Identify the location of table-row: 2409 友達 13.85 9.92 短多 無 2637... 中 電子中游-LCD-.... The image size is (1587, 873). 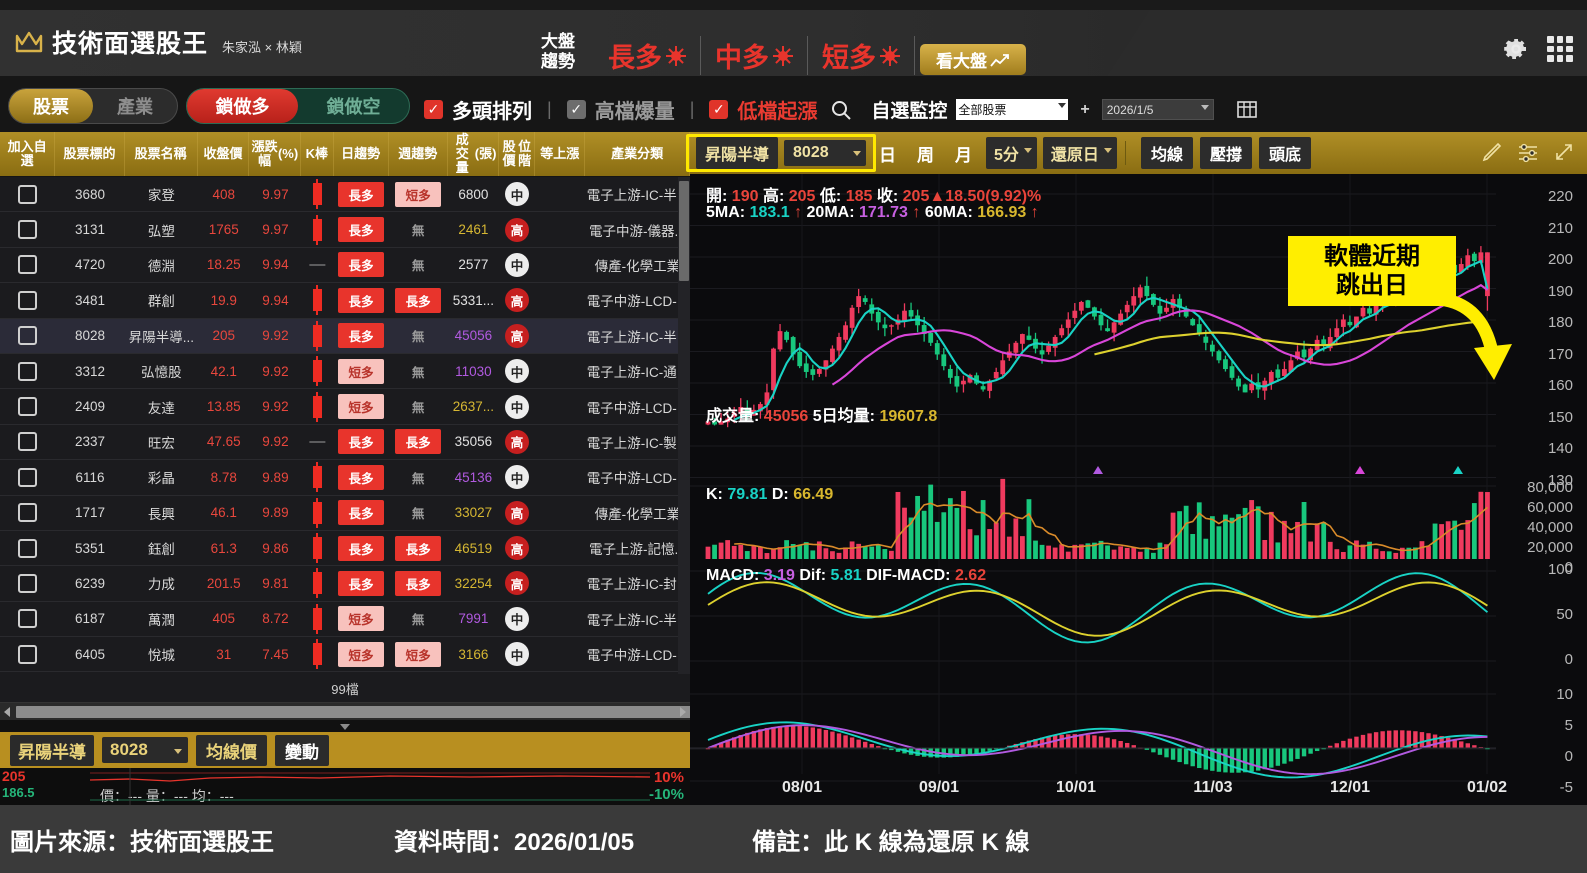
(345, 407).